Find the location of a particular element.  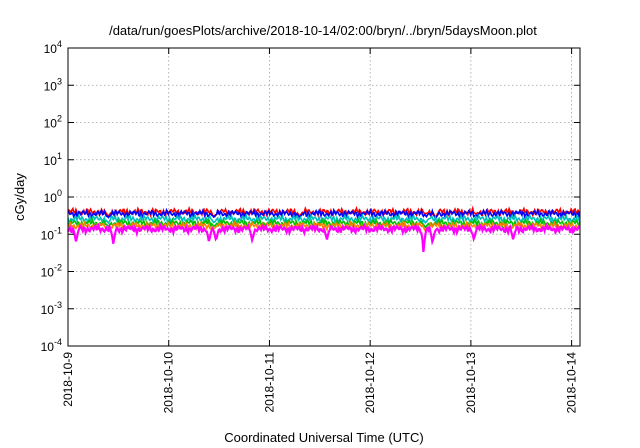

y-tick-label: 10⁻² is located at coordinates (51, 271).